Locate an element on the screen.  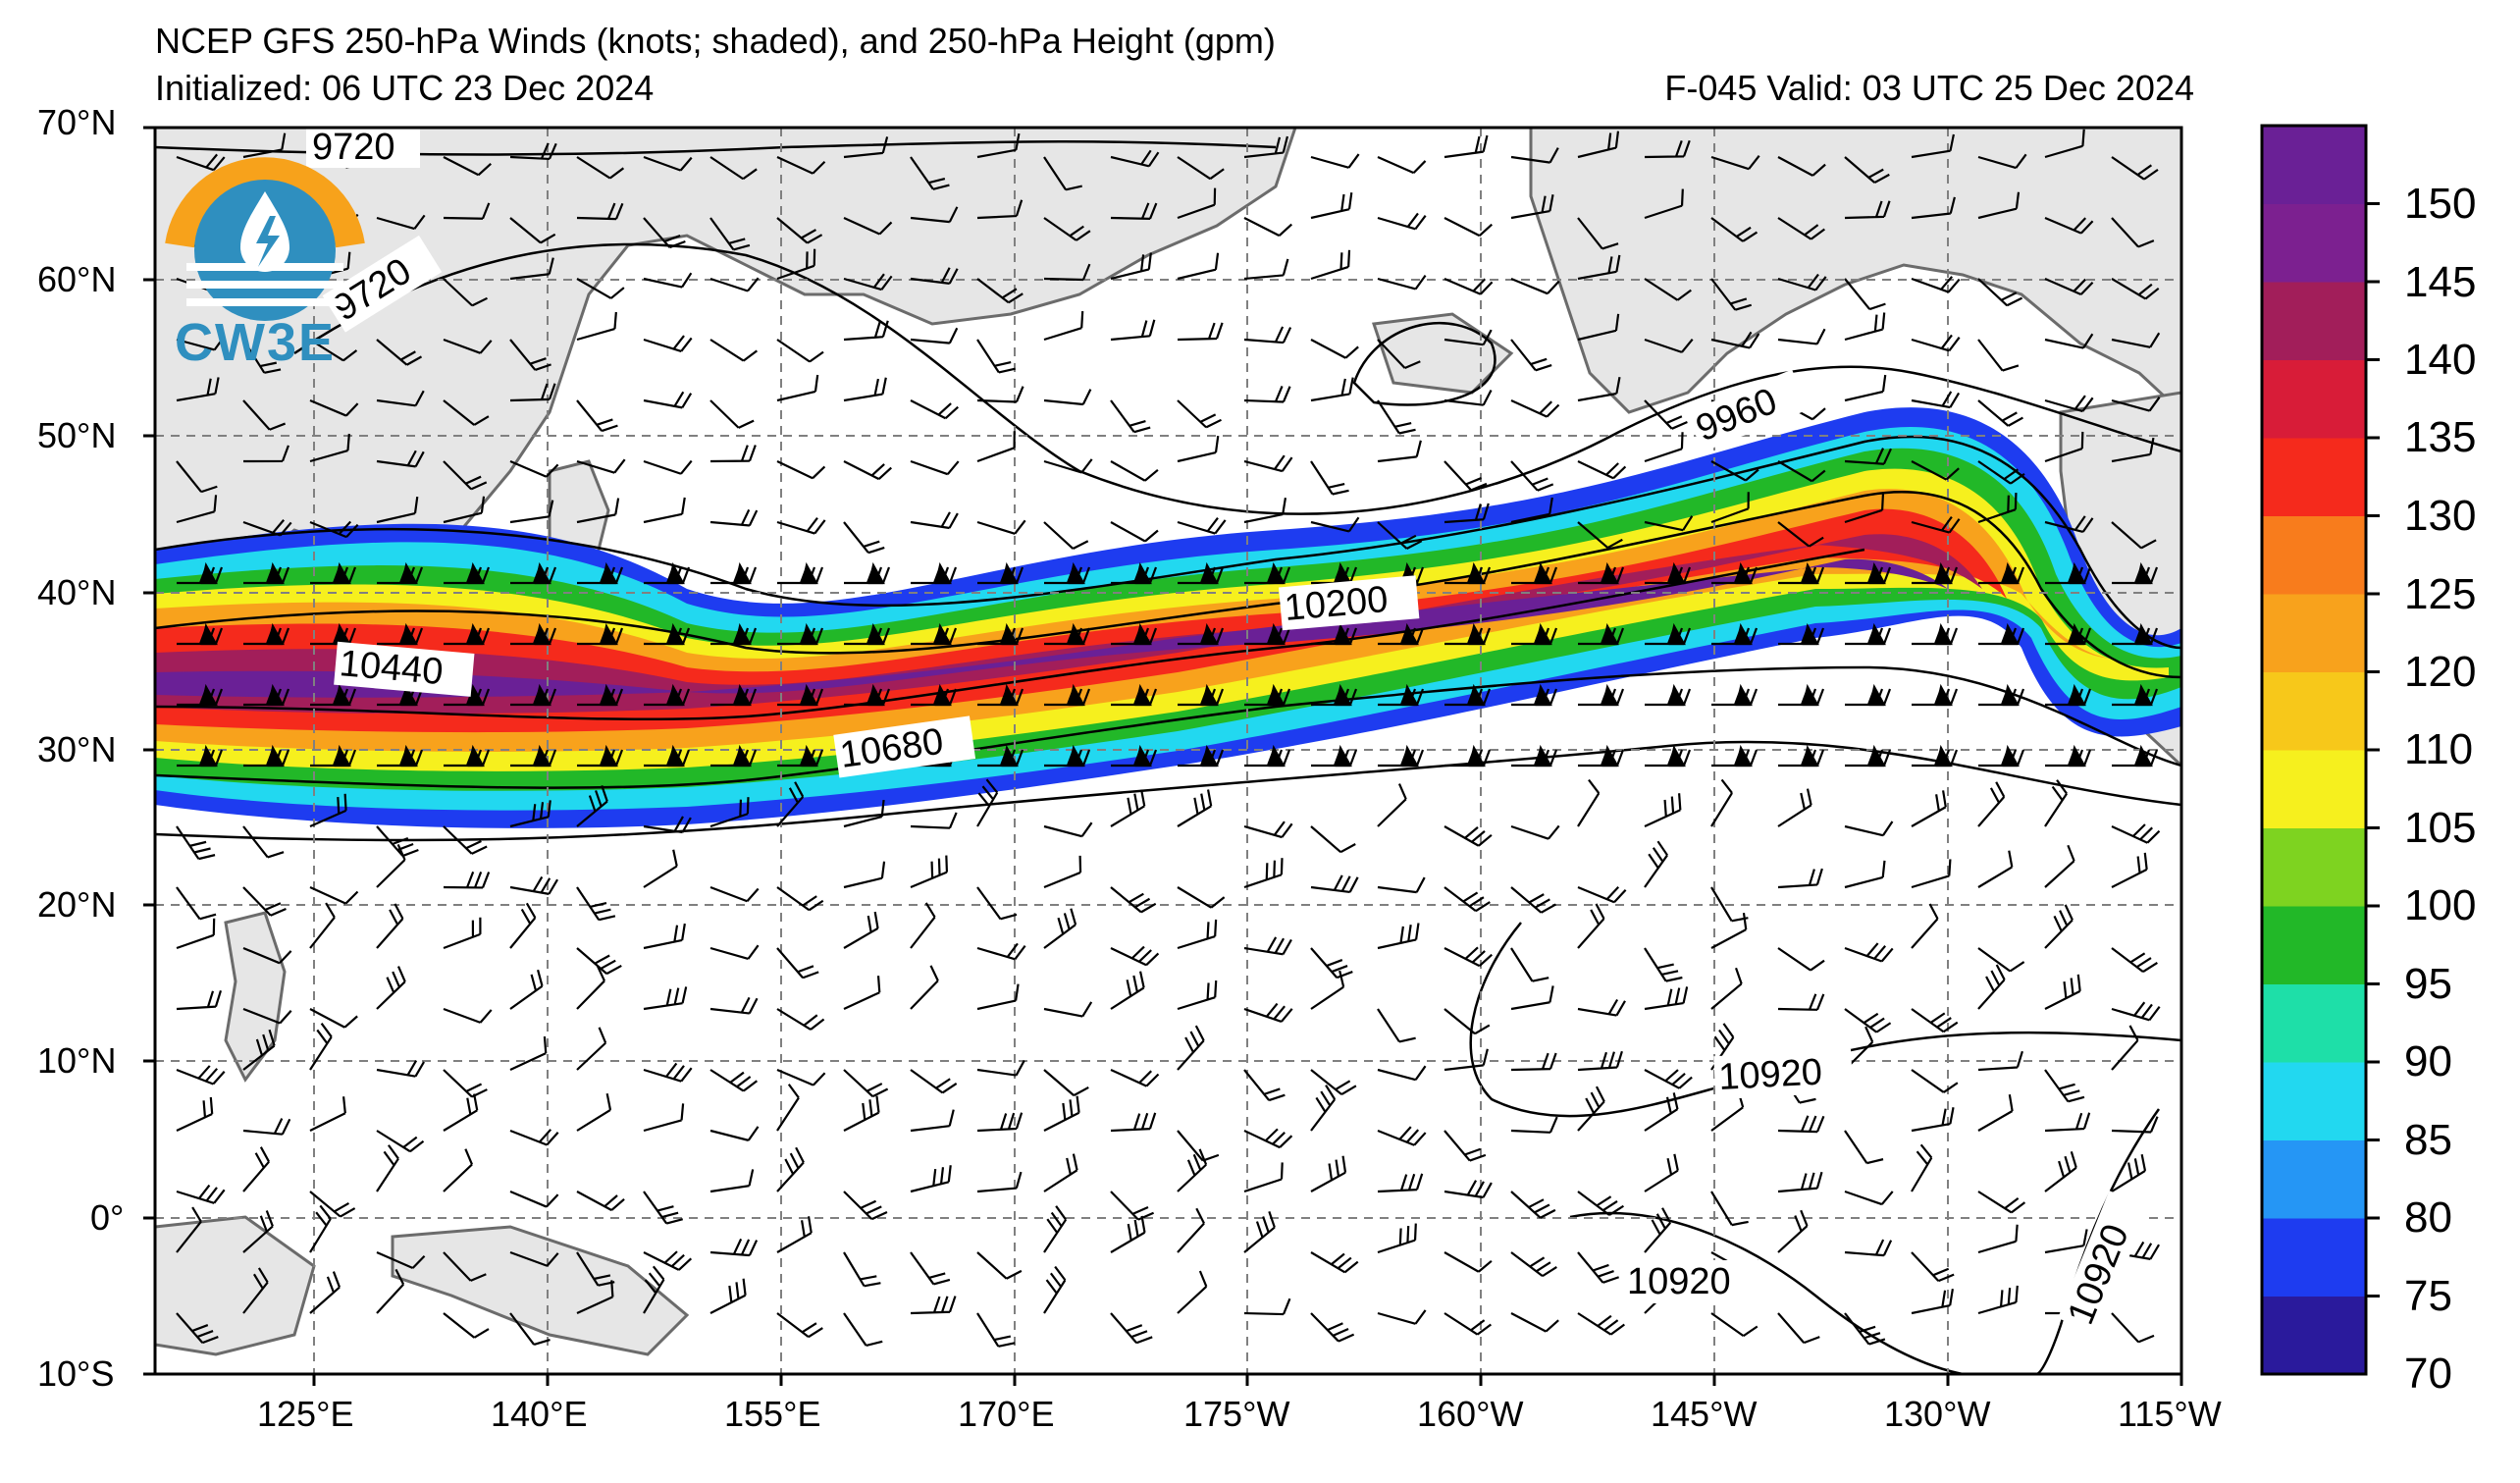
colorbar-label-120: 120 is located at coordinates (2440, 672).